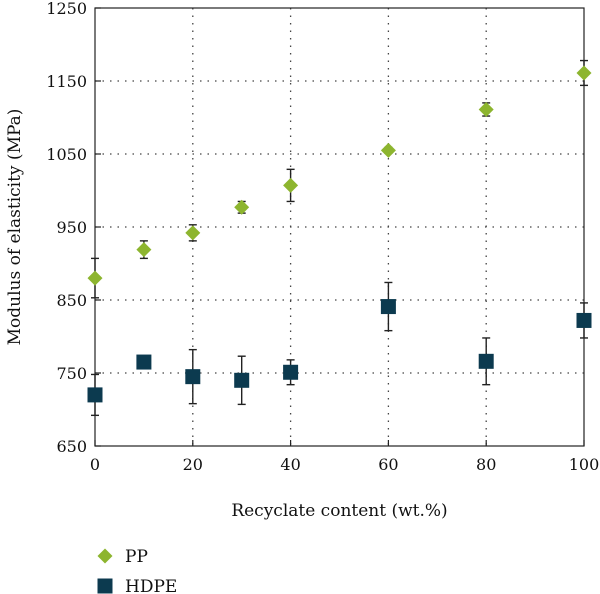 The height and width of the screenshot is (594, 600). I want to click on y-axis-label: Modulus of elasticity (MPa), so click(15, 227).